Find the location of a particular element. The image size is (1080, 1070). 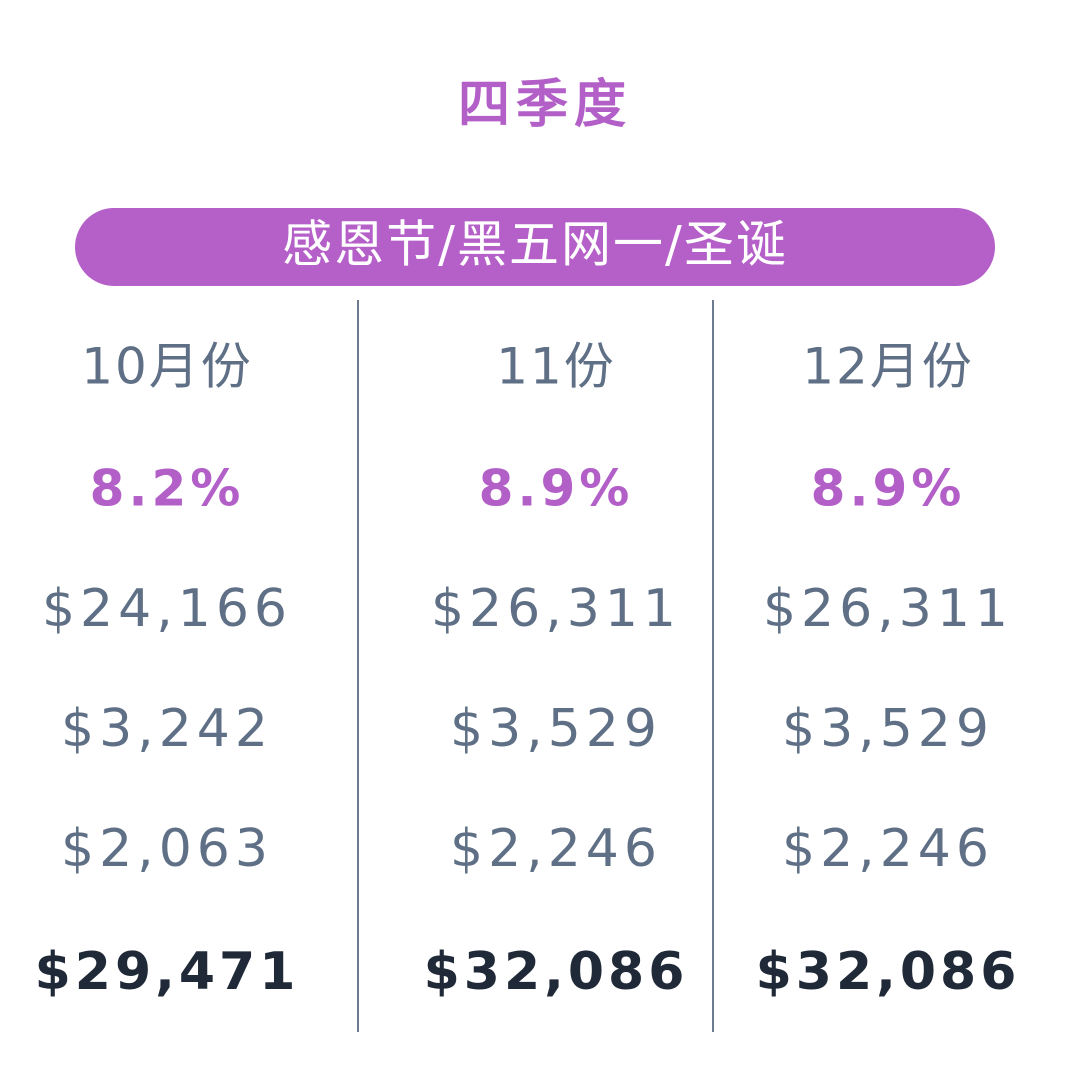

banner is located at coordinates (535, 247).